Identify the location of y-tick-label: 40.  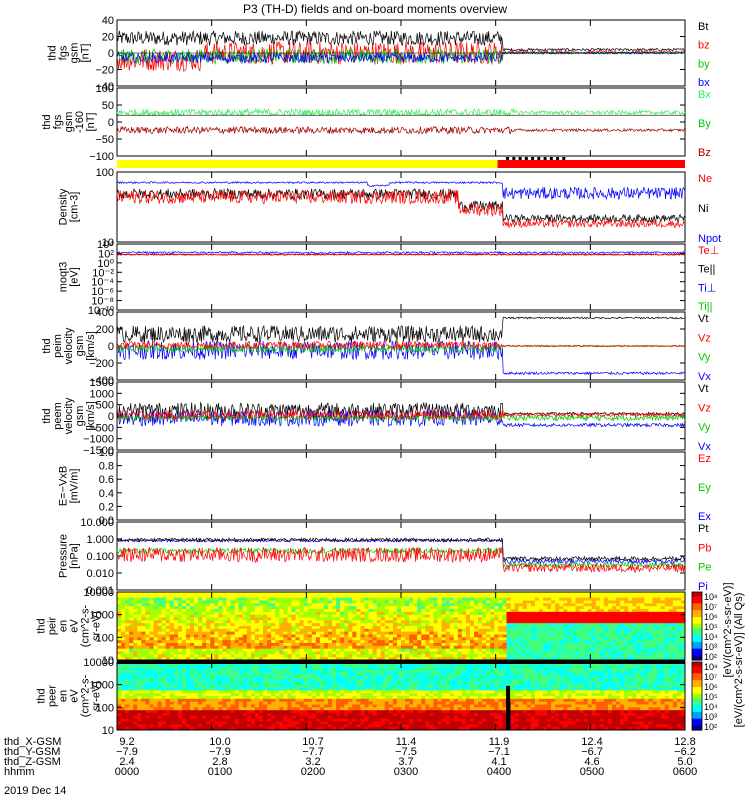
(108, 21).